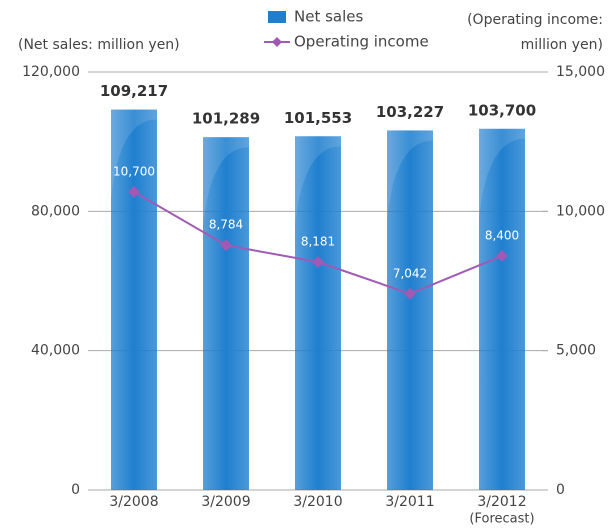  I want to click on y-axis-label: (Net sales: million yen), so click(99, 45).